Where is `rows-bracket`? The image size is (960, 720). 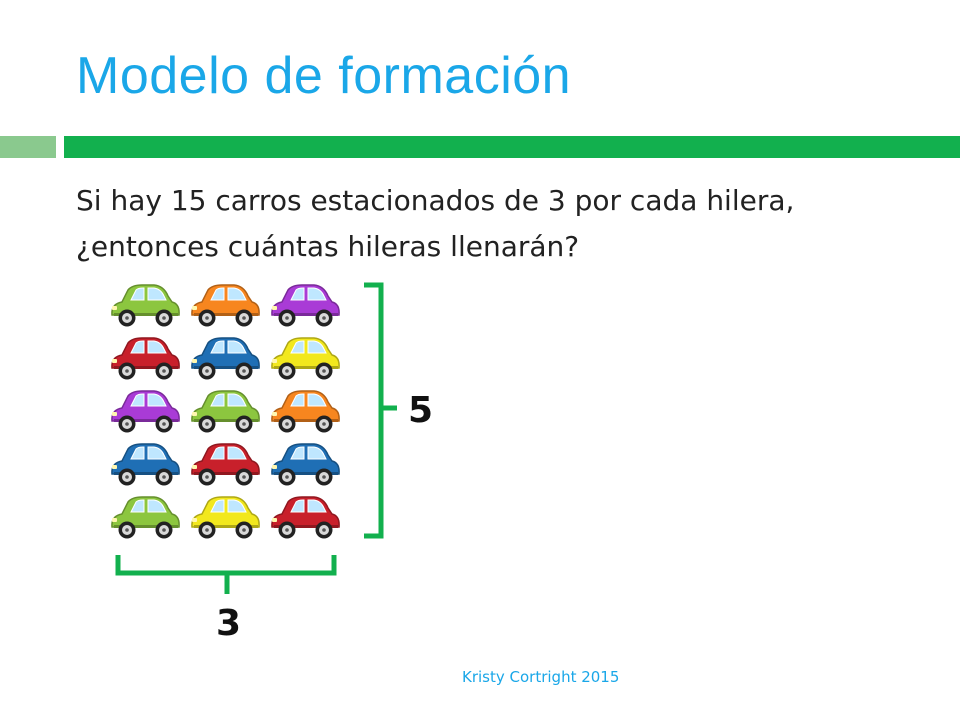 rows-bracket is located at coordinates (380, 410).